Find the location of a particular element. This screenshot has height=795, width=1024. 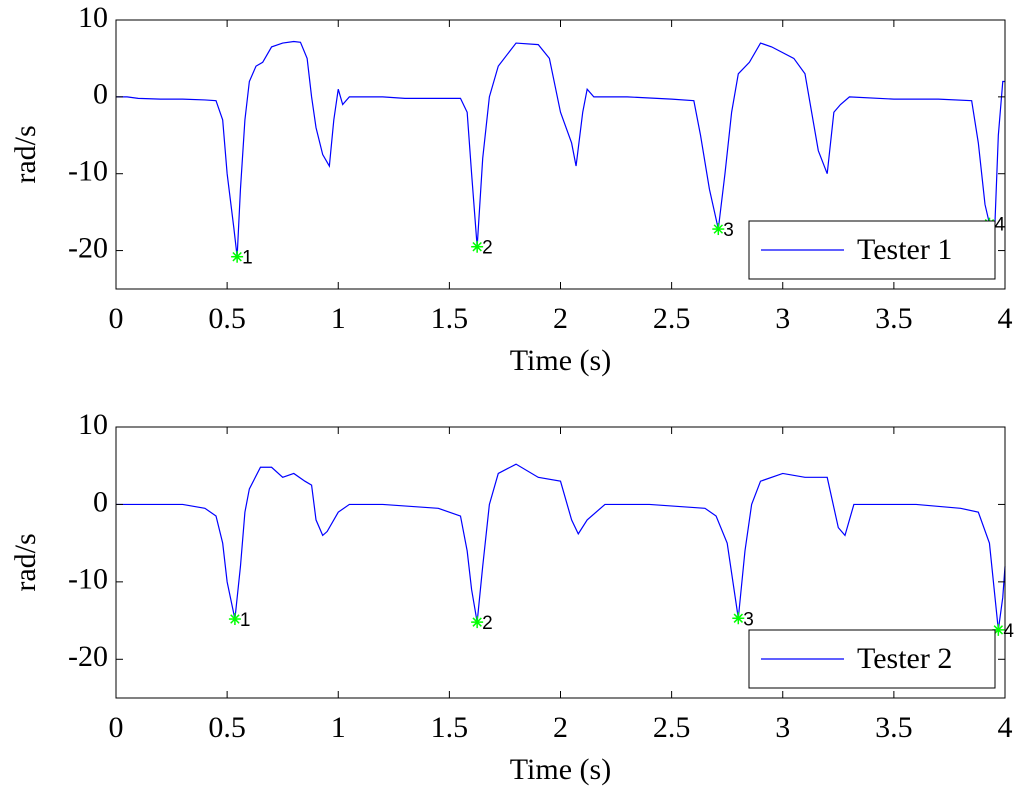

legend-label: Tester 1 is located at coordinates (904, 249).